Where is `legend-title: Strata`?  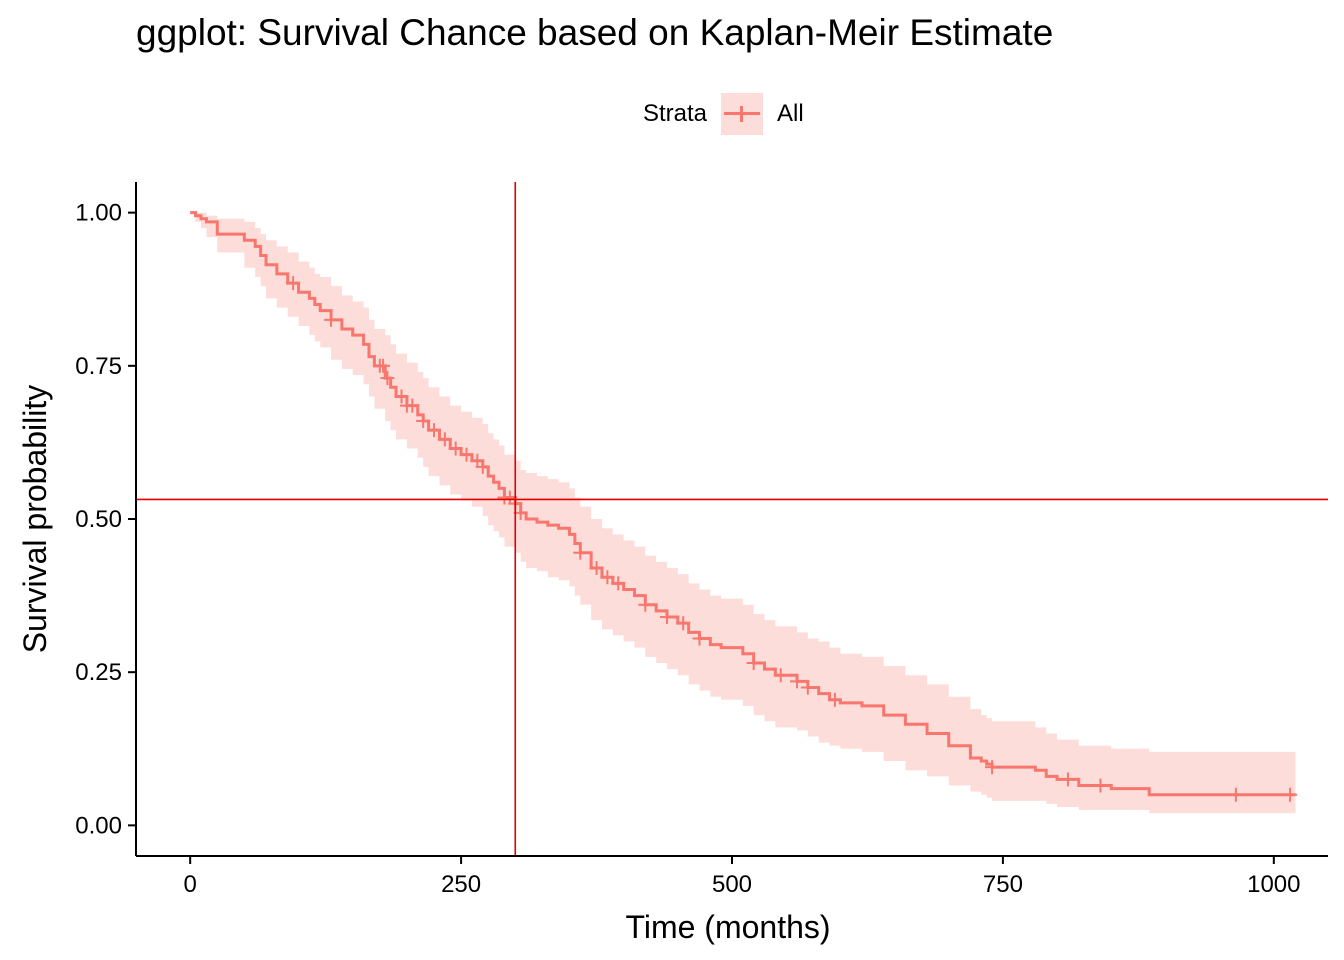 legend-title: Strata is located at coordinates (675, 113).